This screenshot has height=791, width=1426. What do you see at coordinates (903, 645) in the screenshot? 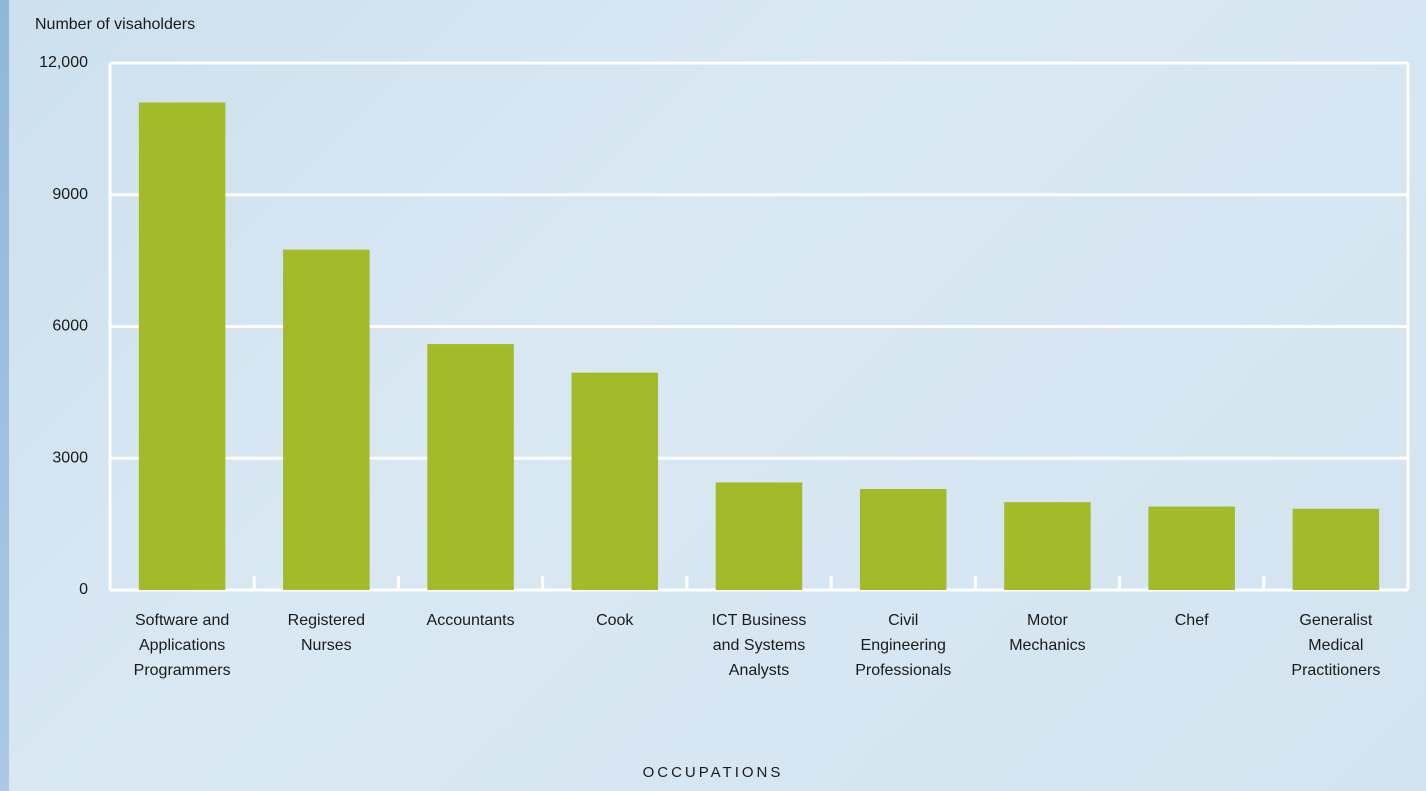
I see `x-tick-label: Civil Engineering Professionals` at bounding box center [903, 645].